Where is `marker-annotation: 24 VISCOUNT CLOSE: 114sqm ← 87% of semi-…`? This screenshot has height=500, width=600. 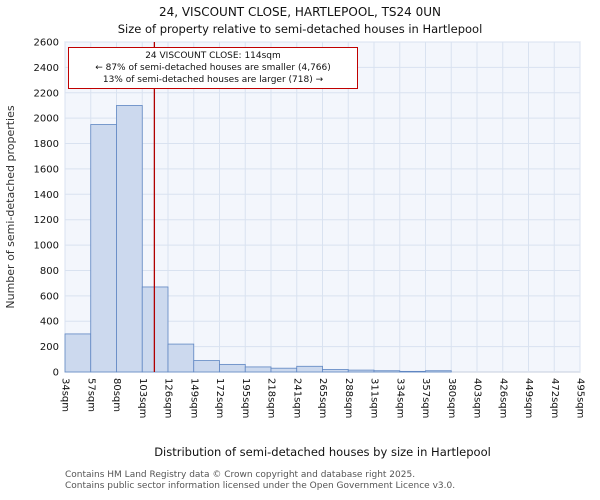 marker-annotation: 24 VISCOUNT CLOSE: 114sqm ← 87% of semi-… is located at coordinates (213, 68).